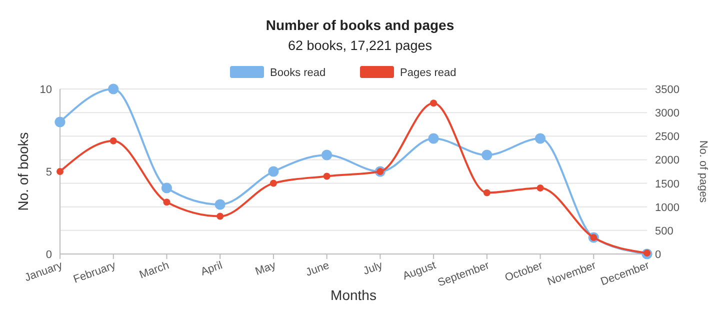 The width and height of the screenshot is (720, 324). What do you see at coordinates (664, 231) in the screenshot?
I see `y2-tick-label: 500` at bounding box center [664, 231].